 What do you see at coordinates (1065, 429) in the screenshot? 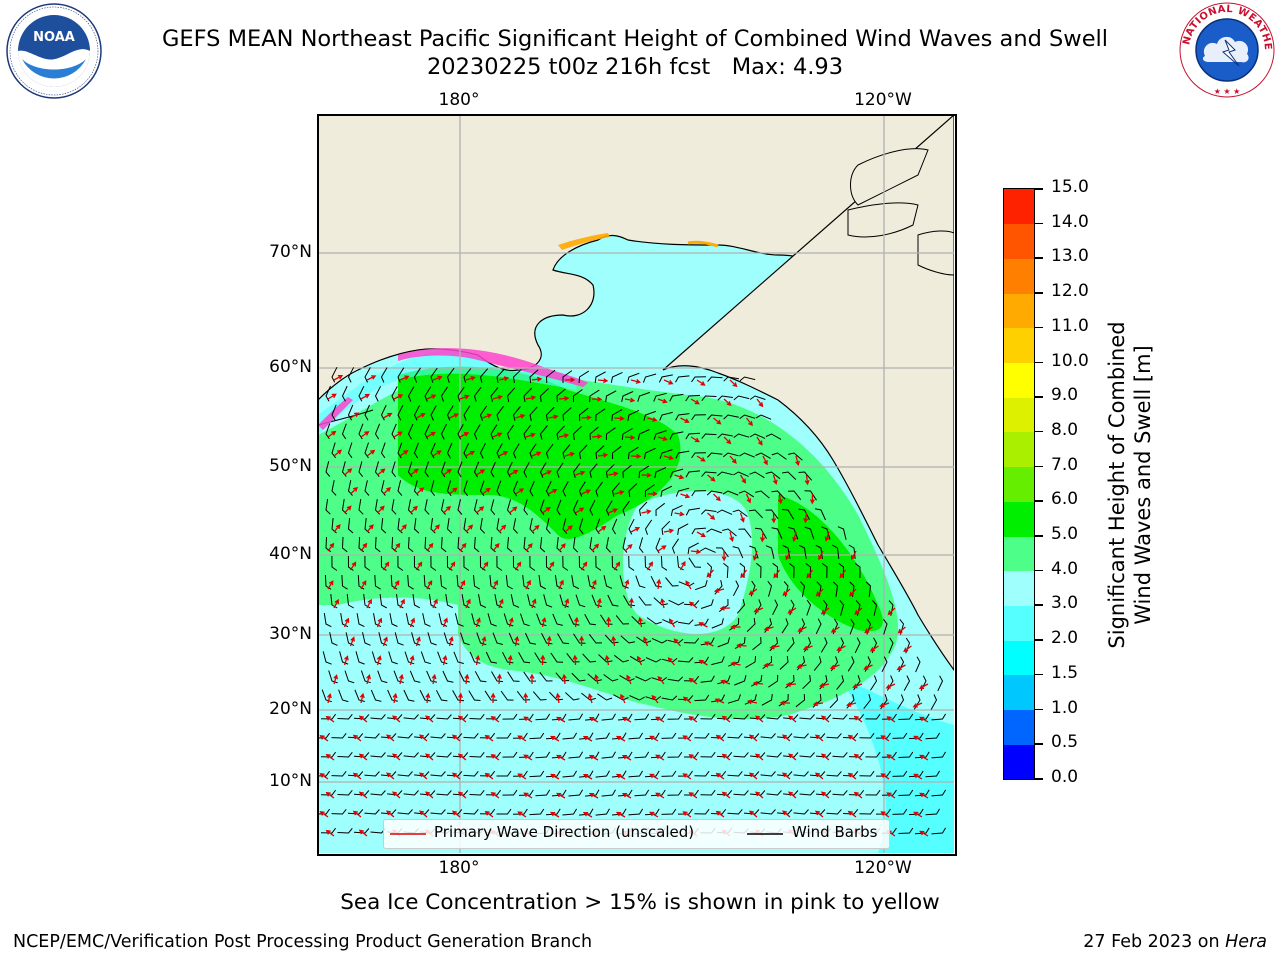
I see `colorbar-tick-label: 8.0` at bounding box center [1065, 429].